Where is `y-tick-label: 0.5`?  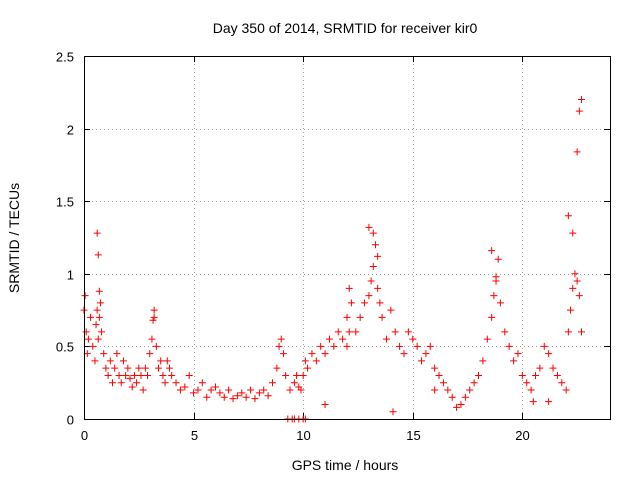 y-tick-label: 0.5 is located at coordinates (65, 347).